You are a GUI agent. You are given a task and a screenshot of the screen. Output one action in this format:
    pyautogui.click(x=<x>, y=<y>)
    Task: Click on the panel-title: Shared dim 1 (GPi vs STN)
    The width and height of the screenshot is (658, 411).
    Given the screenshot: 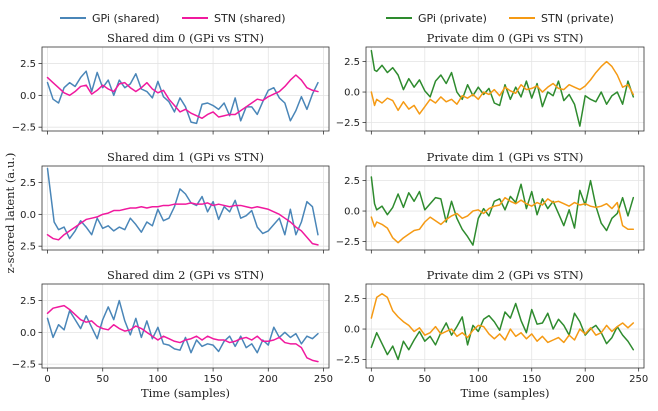 What is the action you would take?
    pyautogui.click(x=185, y=157)
    